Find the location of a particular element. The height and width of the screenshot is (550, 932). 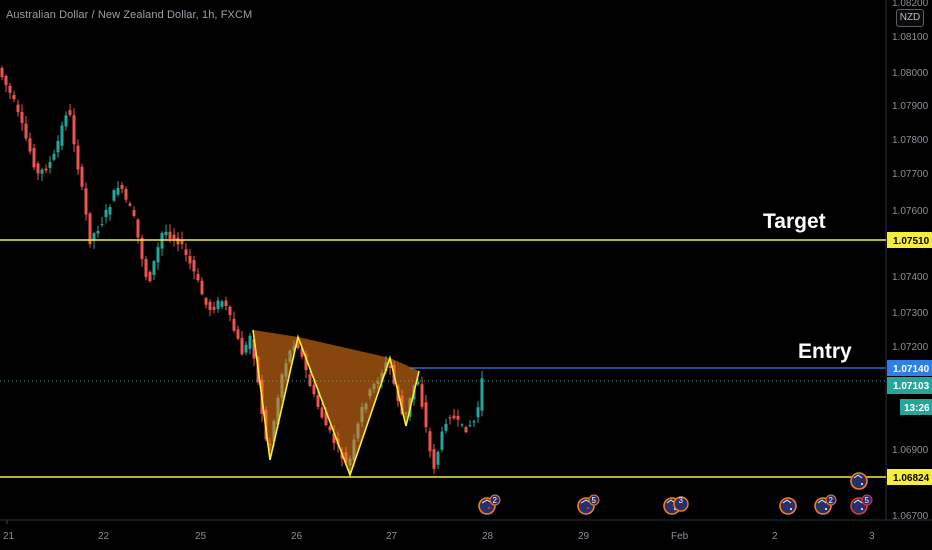

nz-flag-icon: 2 is located at coordinates (489, 504).